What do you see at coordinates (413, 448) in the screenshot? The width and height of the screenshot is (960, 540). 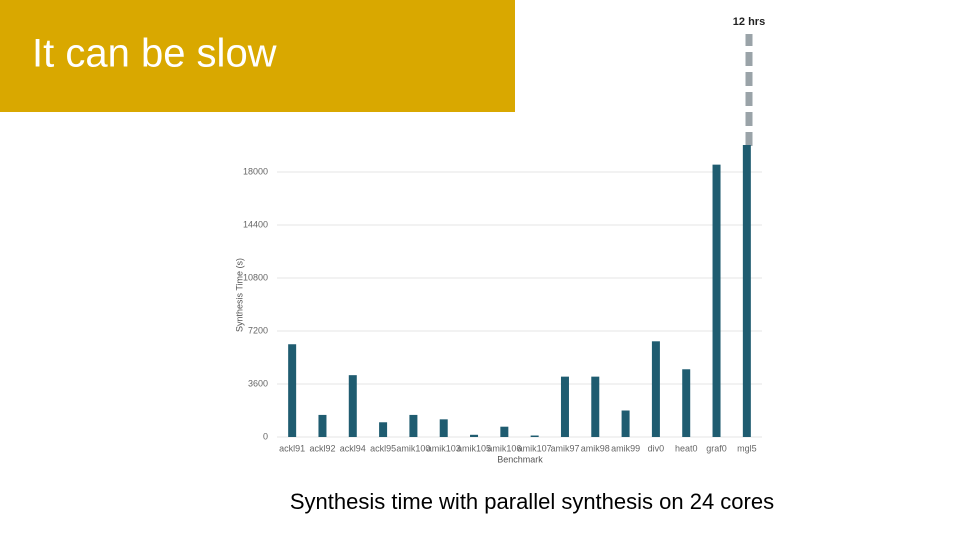 I see `x-tick-label: amik100` at bounding box center [413, 448].